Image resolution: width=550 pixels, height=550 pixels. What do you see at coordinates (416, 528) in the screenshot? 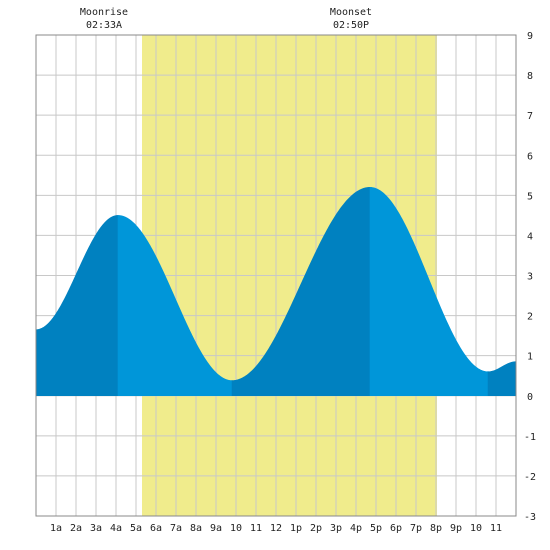
I see `x-tick-label: 7p` at bounding box center [416, 528].